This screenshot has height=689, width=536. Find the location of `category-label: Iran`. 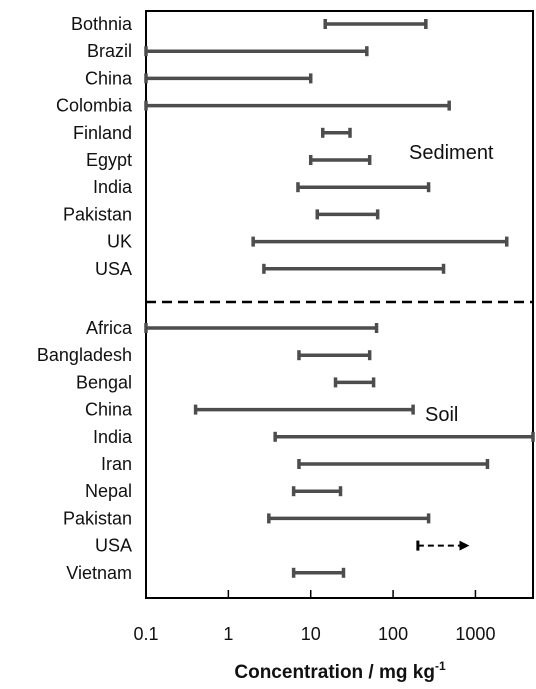

category-label: Iran is located at coordinates (116, 464).